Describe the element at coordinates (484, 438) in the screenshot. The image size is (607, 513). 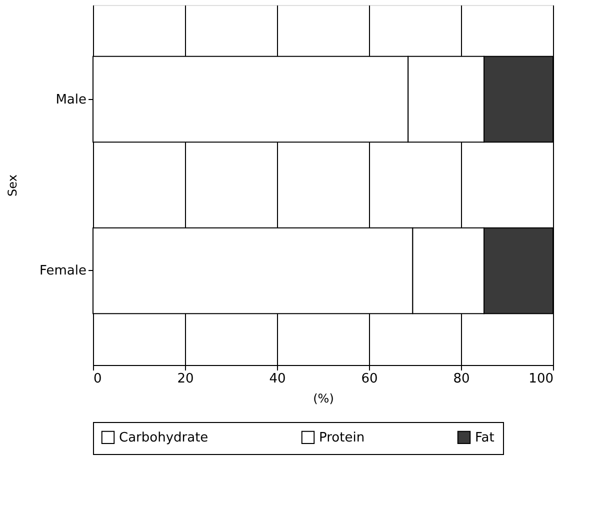
I see `legend-label: Fat` at that location.